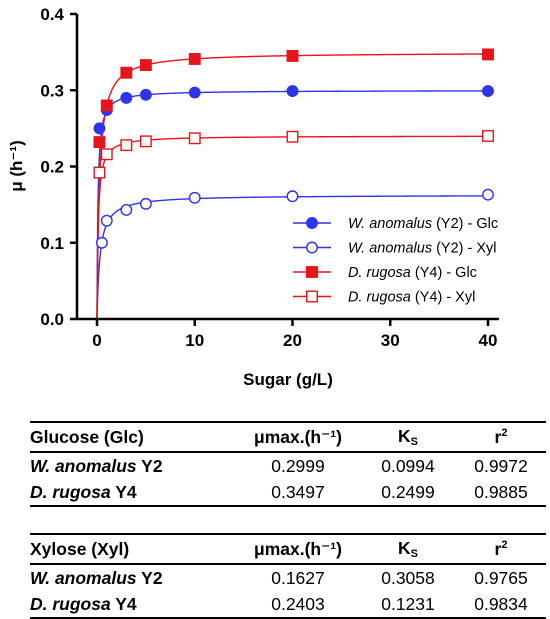 The width and height of the screenshot is (550, 619). Describe the element at coordinates (501, 577) in the screenshot. I see `r2-value: 0.9765` at that location.